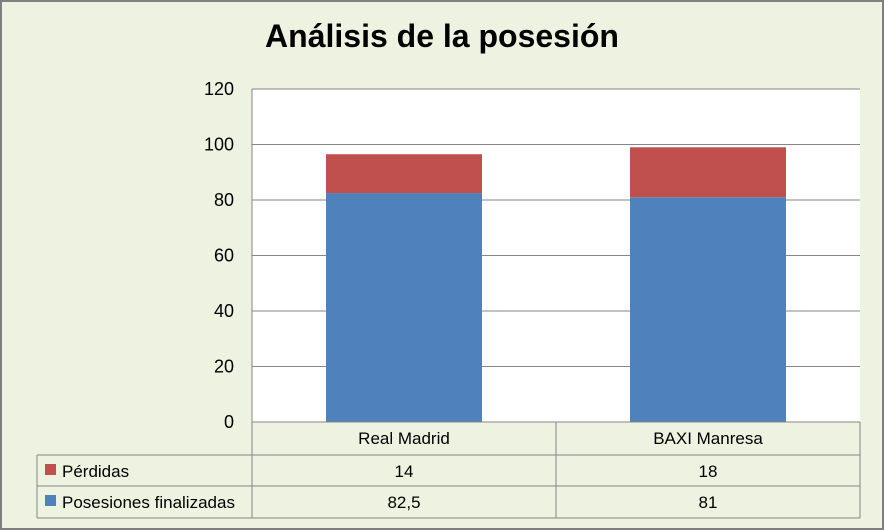  Describe the element at coordinates (224, 200) in the screenshot. I see `y-tick-label: 80` at that location.